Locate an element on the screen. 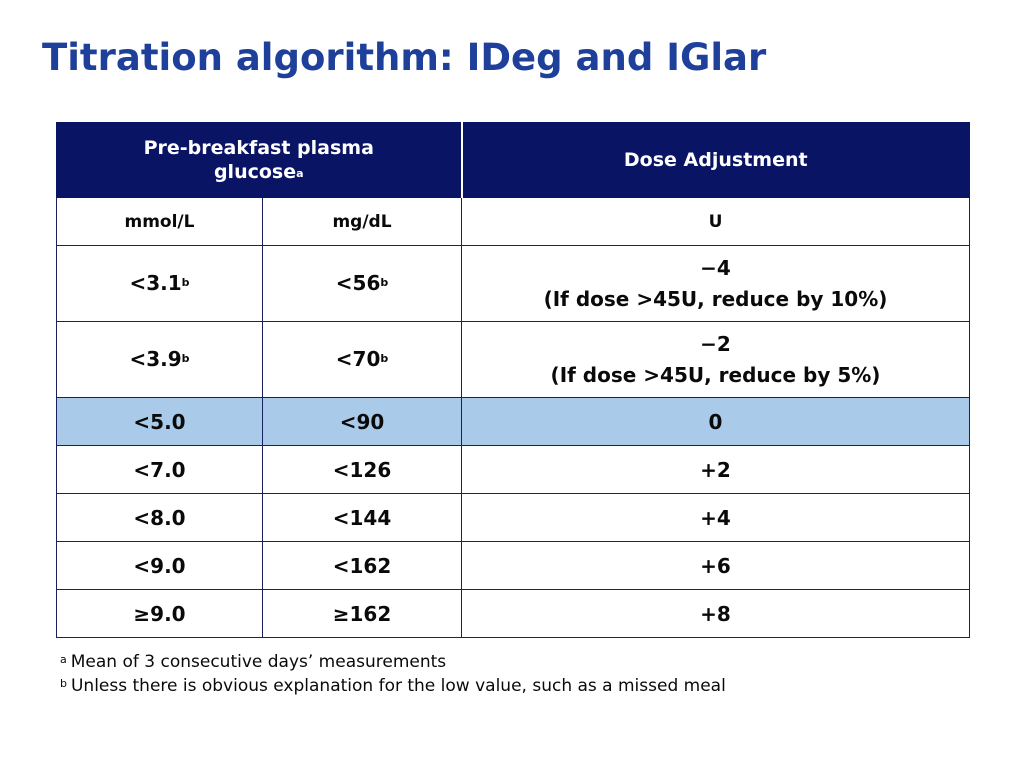 The width and height of the screenshot is (1024, 768). cell-mmol: <3.9b is located at coordinates (159, 359).